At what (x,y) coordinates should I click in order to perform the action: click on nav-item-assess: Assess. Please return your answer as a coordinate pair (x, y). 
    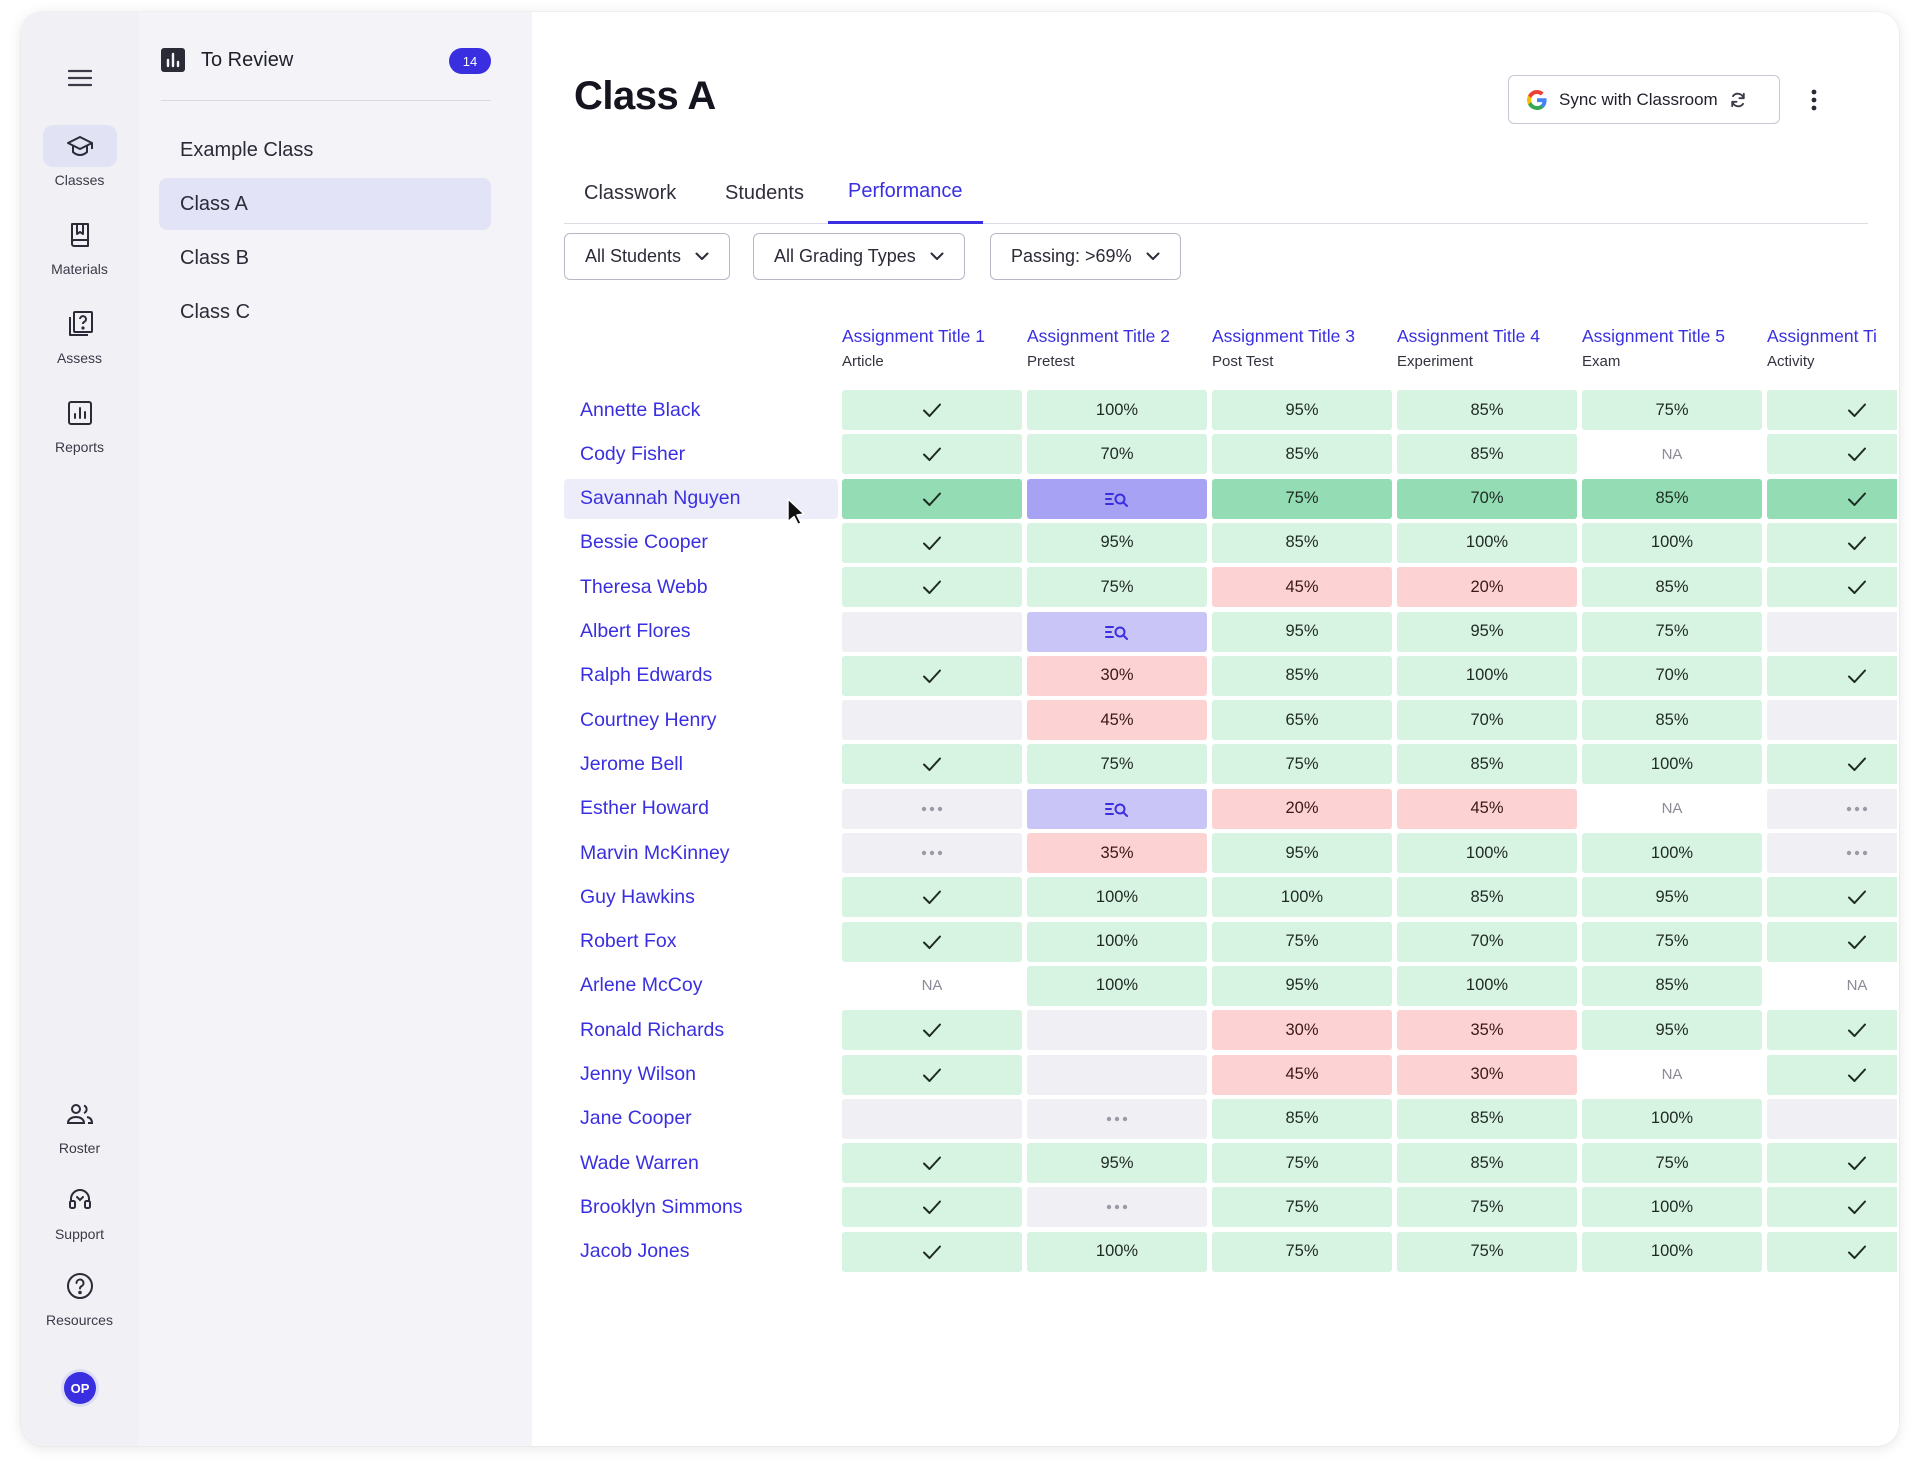
    Looking at the image, I should click on (79, 334).